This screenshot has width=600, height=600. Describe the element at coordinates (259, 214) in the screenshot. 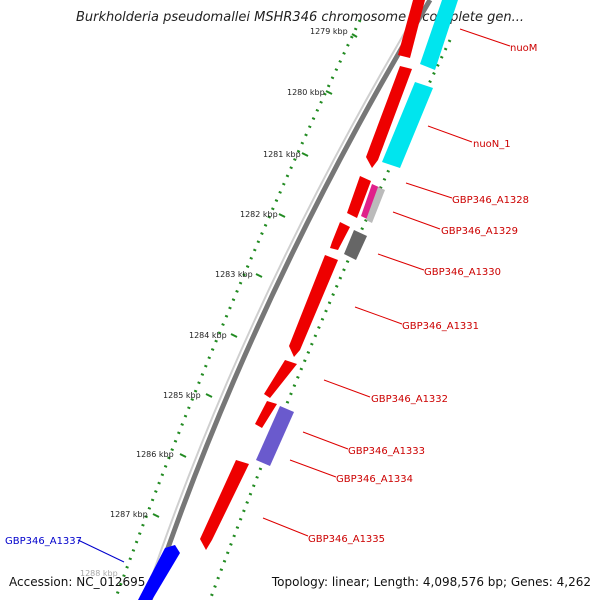

I see `kbp-label: 1282 kbp` at that location.